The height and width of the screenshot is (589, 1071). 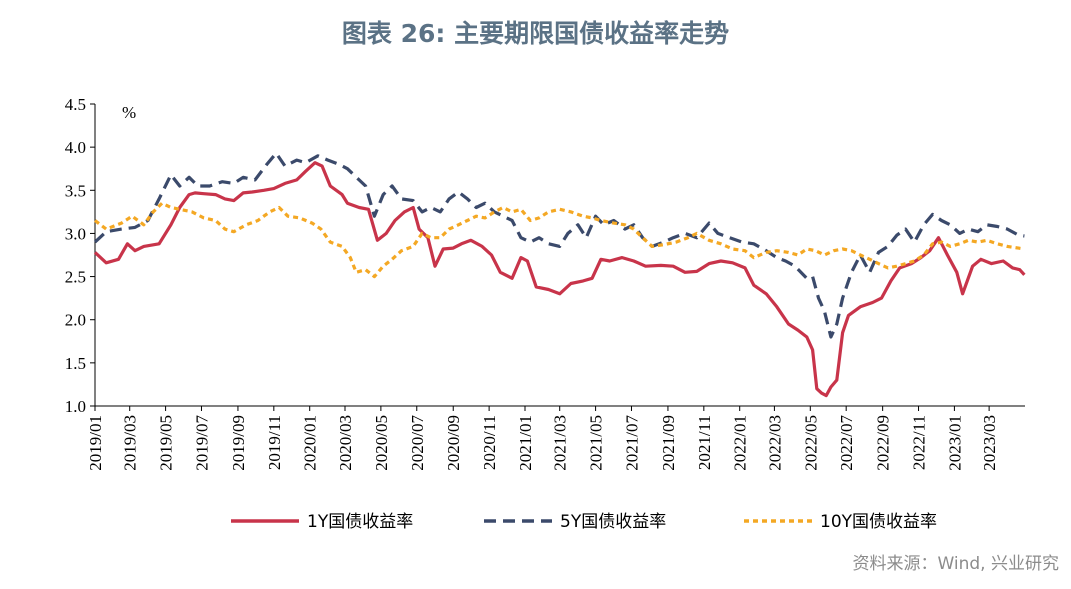 What do you see at coordinates (613, 522) in the screenshot?
I see `legend-label-2: 5Y国债收益率` at bounding box center [613, 522].